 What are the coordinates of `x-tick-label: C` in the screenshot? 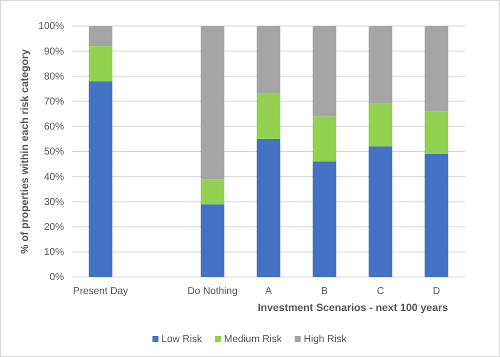 It's located at (380, 292).